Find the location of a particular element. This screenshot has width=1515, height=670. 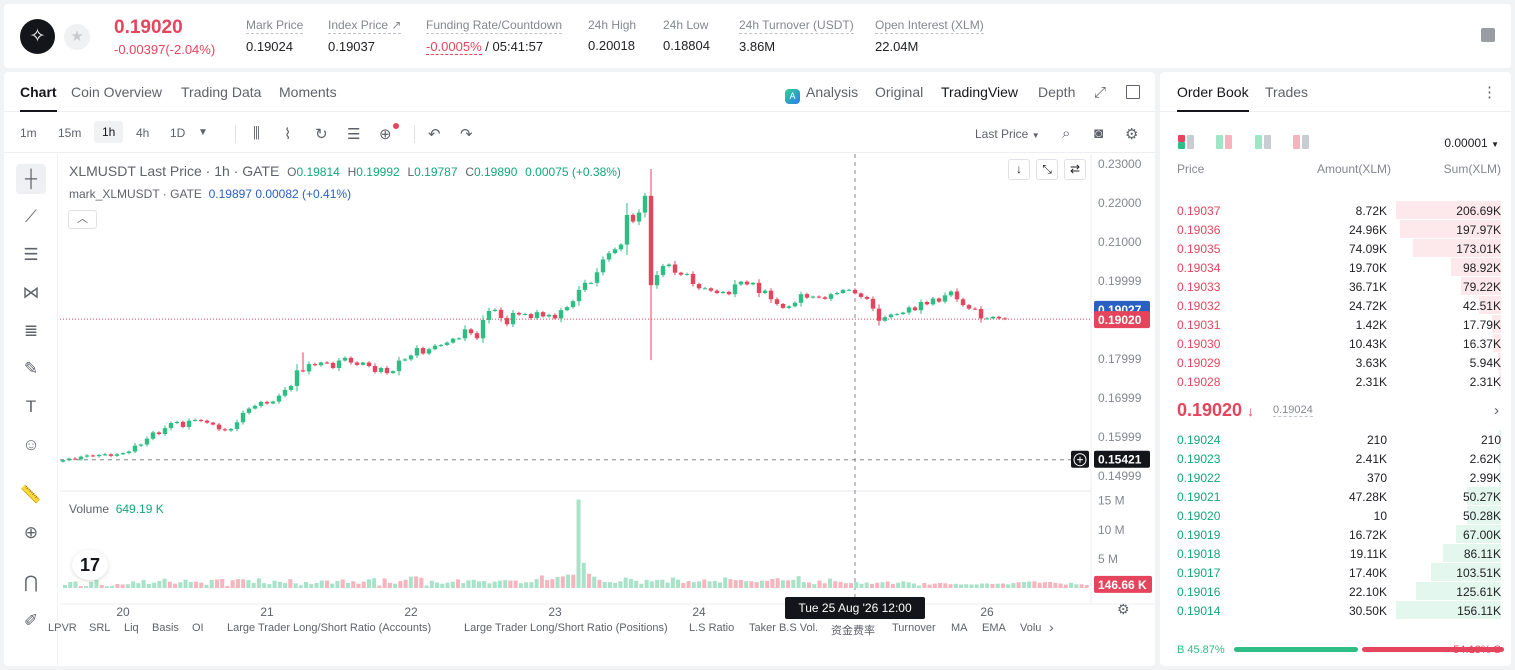

bid-row: 0.19023 2.41K 2.62K is located at coordinates (1335, 458).